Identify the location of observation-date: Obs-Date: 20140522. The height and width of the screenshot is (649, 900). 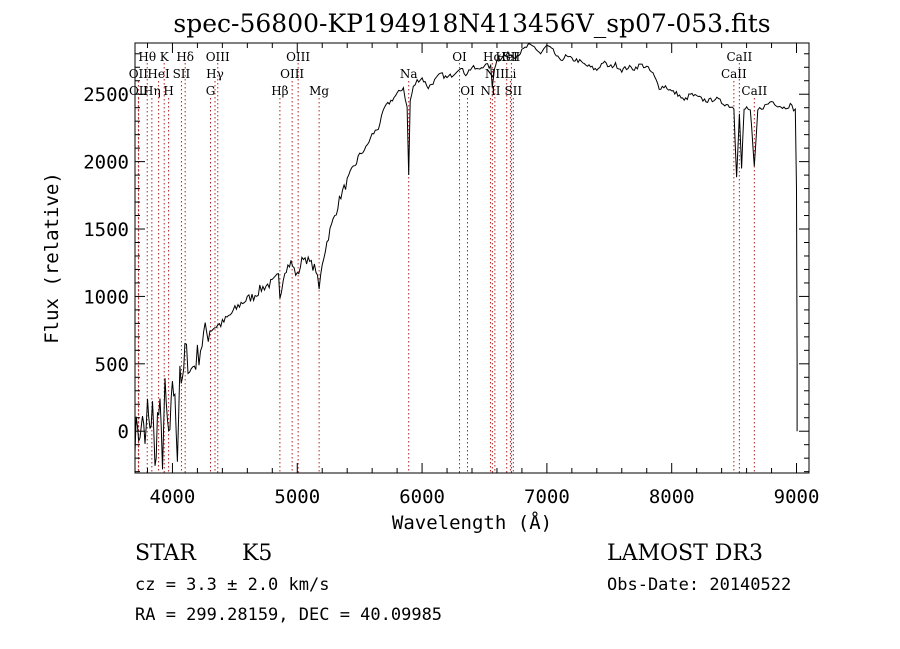
(699, 585).